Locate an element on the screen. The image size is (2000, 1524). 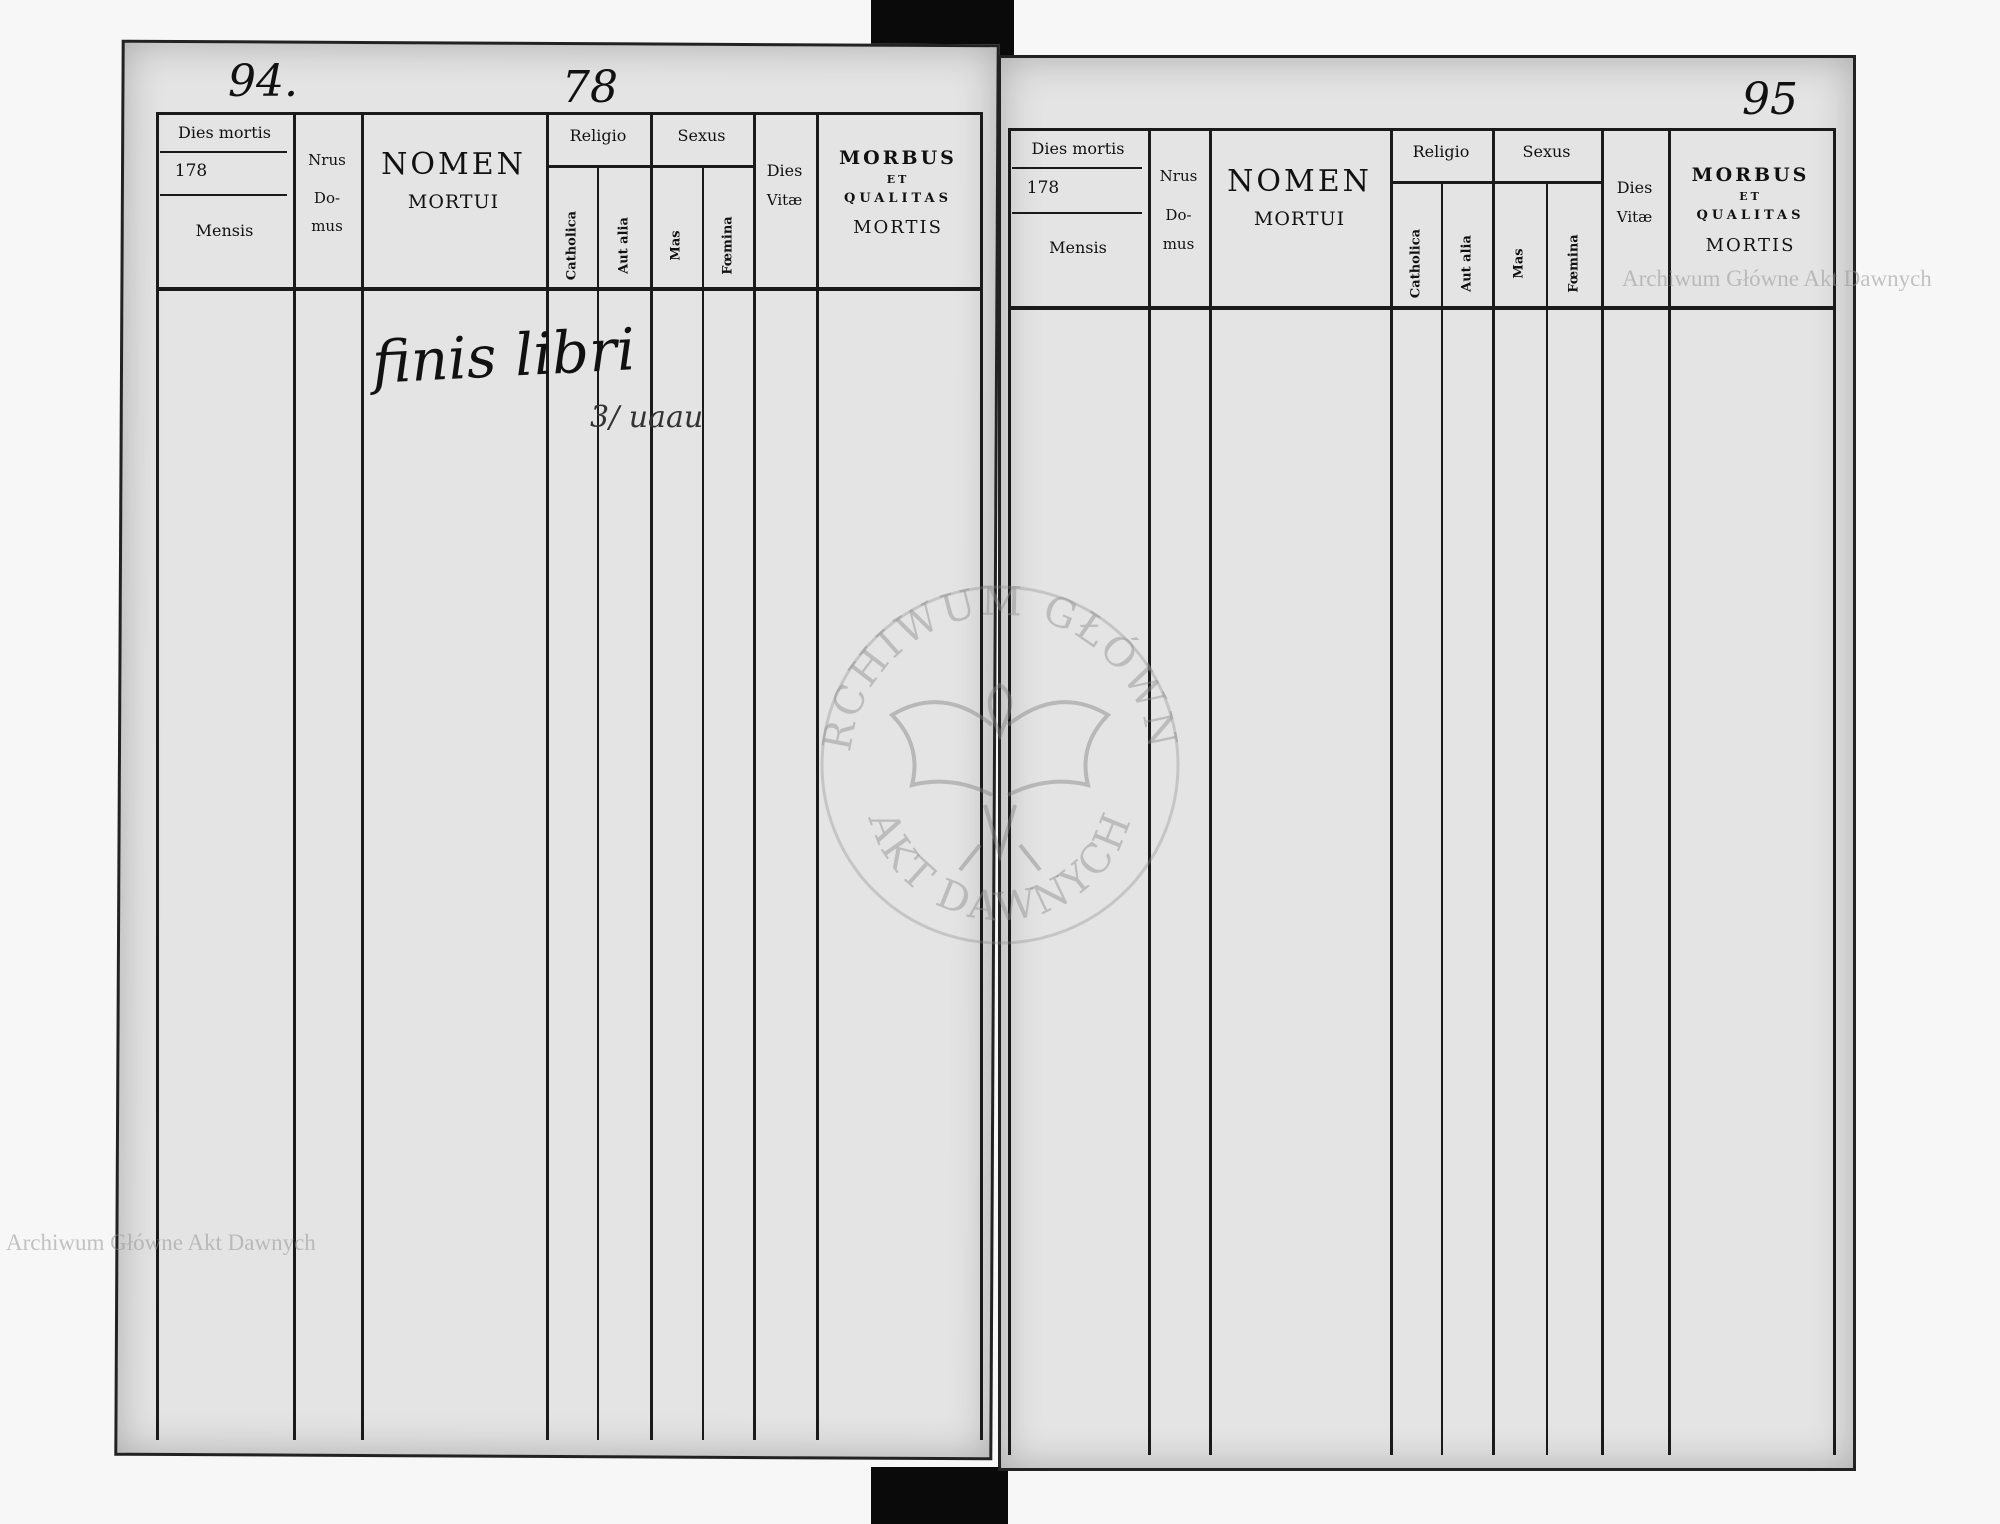
right-morbus-label: MORBUS is located at coordinates (1750, 174).